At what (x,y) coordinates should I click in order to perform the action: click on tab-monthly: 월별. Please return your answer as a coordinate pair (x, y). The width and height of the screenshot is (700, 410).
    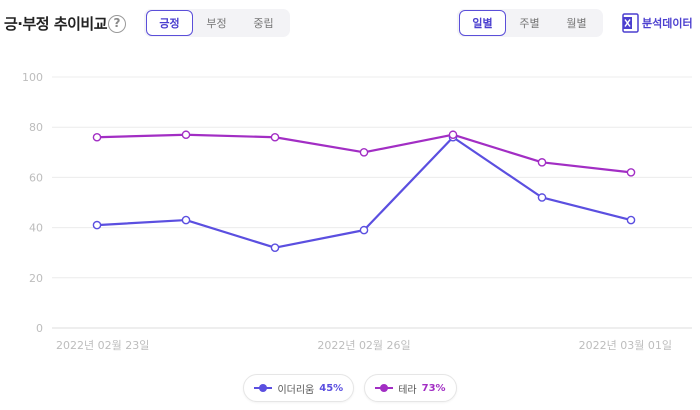
    Looking at the image, I should click on (576, 23).